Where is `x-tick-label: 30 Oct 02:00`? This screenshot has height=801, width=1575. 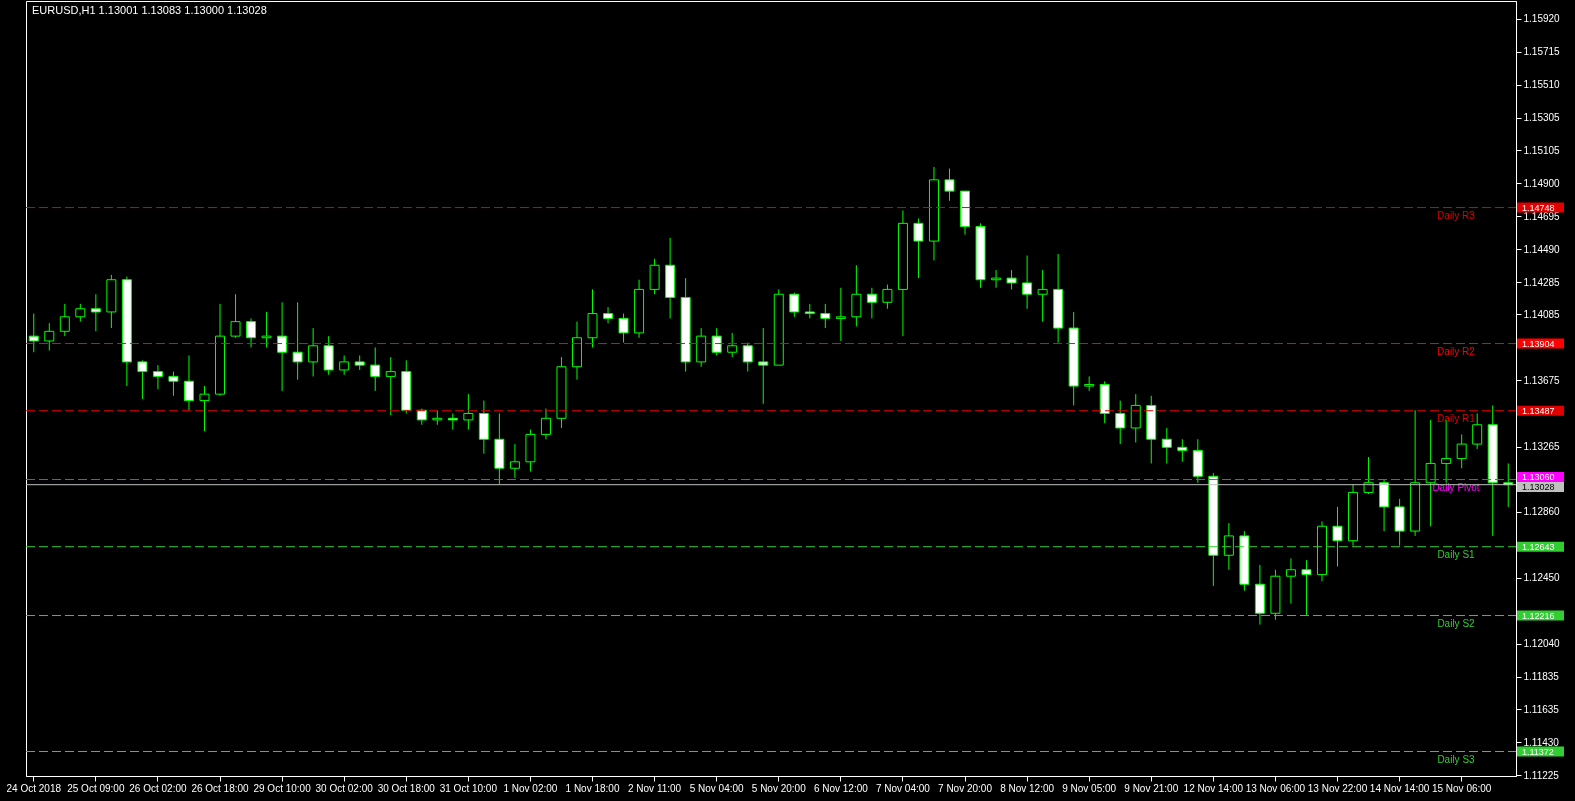 x-tick-label: 30 Oct 02:00 is located at coordinates (344, 788).